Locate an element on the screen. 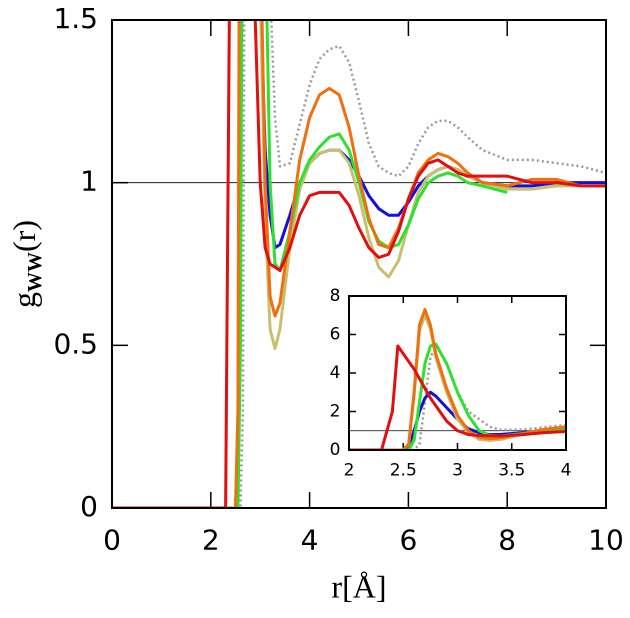 This screenshot has height=618, width=630. inset-background is located at coordinates (457, 373).